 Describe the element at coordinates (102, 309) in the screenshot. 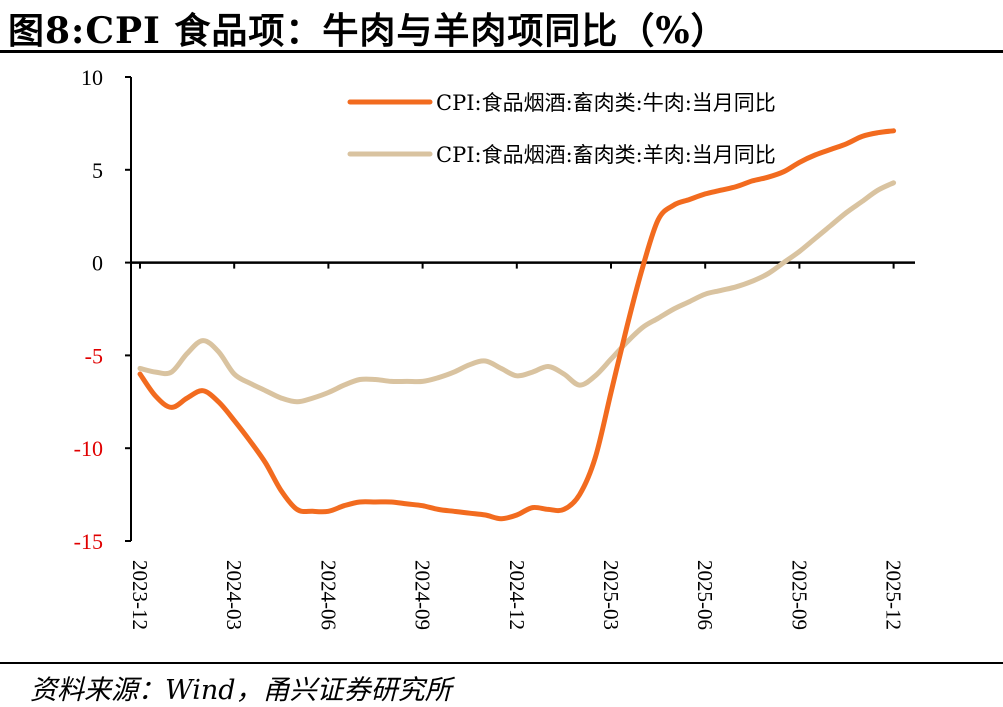

I see `y-axis-ticks: 10 5 0 -5 -10 -15` at that location.